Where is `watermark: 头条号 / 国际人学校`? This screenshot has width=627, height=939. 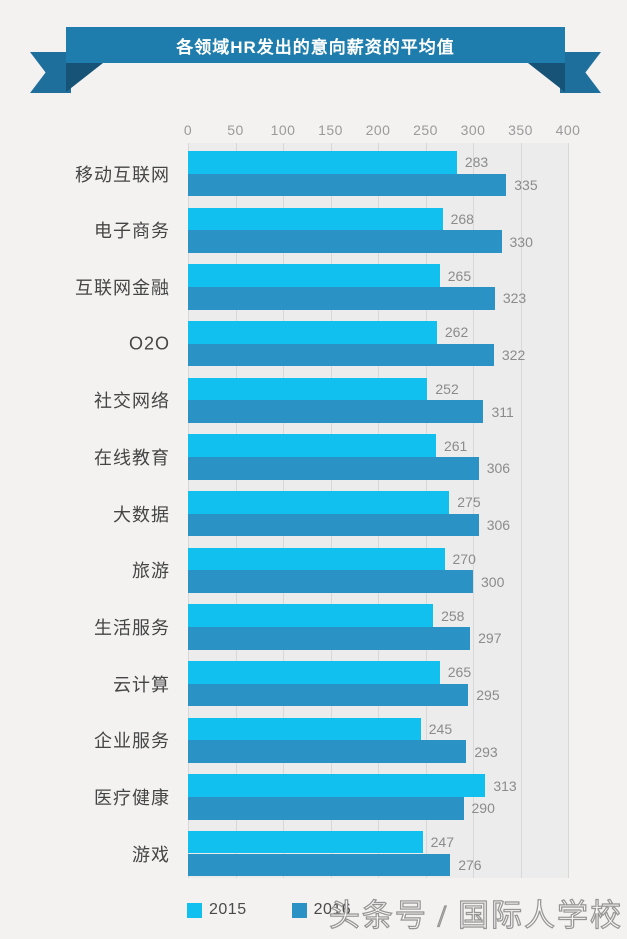
watermark: 头条号 / 国际人学校 is located at coordinates (475, 915).